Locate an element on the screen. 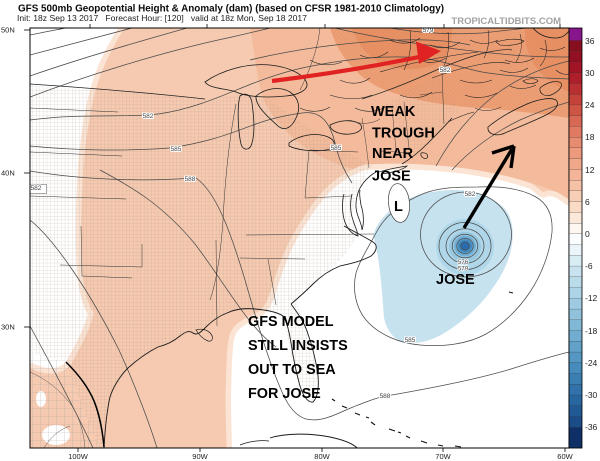 This screenshot has width=600, height=461. svg-text: TROUGH is located at coordinates (403, 134).